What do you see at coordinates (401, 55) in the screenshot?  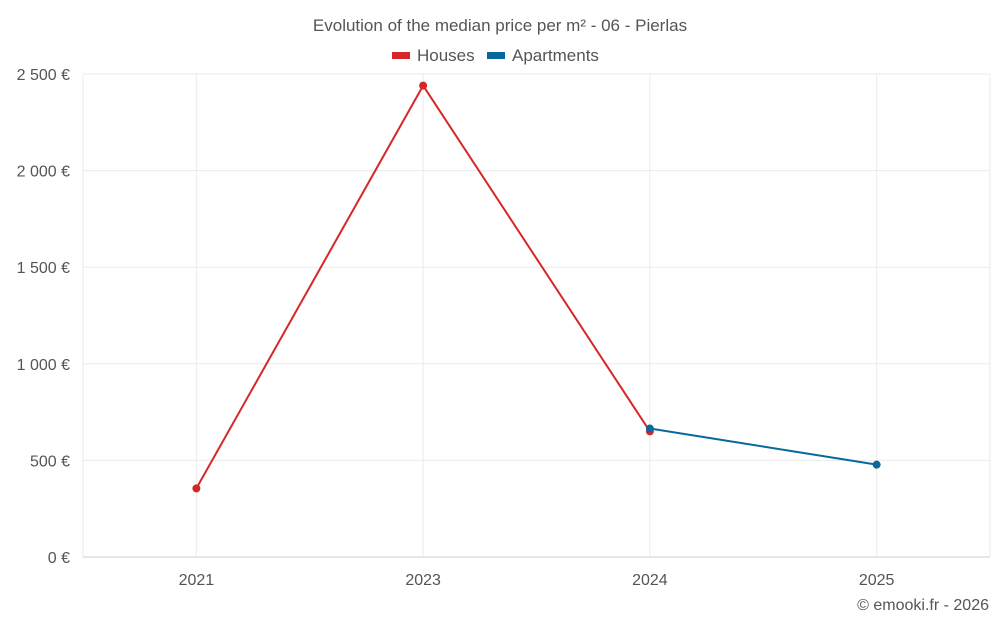 I see `legend-swatch-houses` at bounding box center [401, 55].